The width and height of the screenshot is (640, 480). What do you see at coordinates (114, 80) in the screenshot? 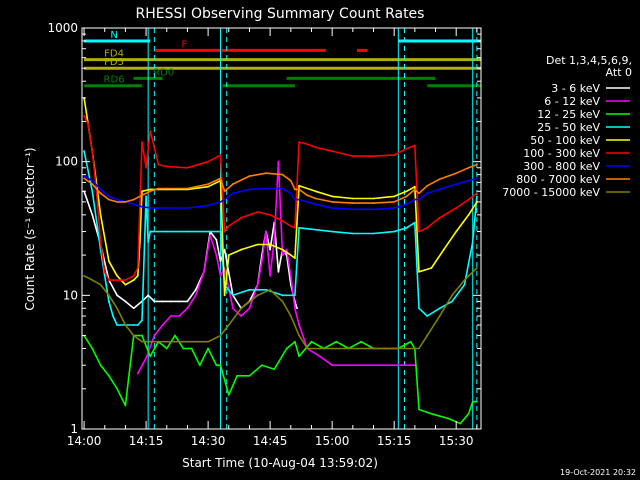
I see `mode-label-rd6: RD6` at bounding box center [114, 80].